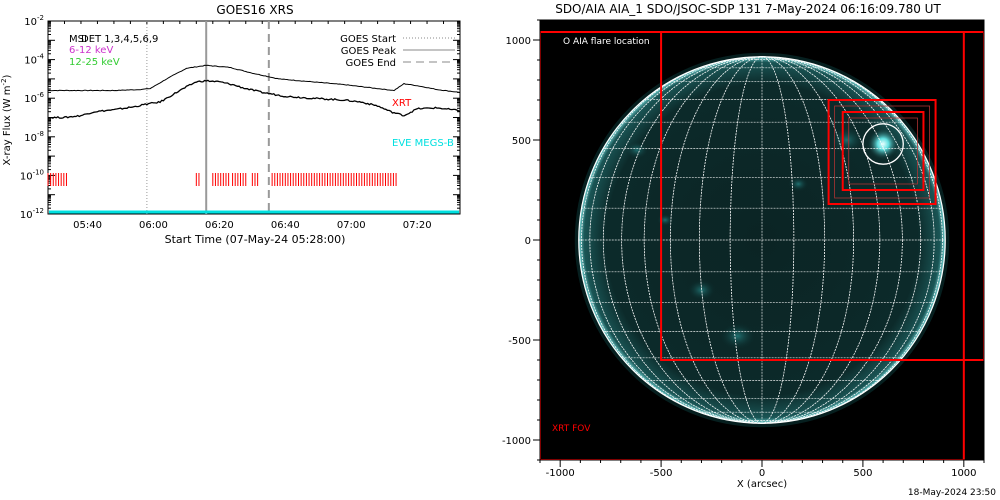 The width and height of the screenshot is (1000, 500). What do you see at coordinates (32, 214) in the screenshot?
I see `goes-y-tick-label: 10⁻¹²` at bounding box center [32, 214].